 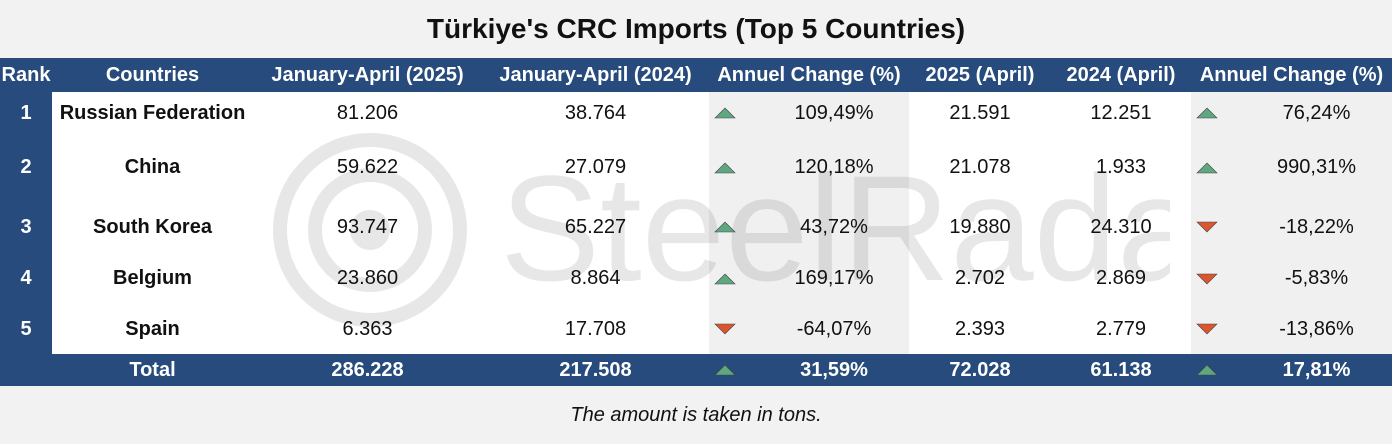 I want to click on country-cell: Belgium, so click(x=152, y=278).